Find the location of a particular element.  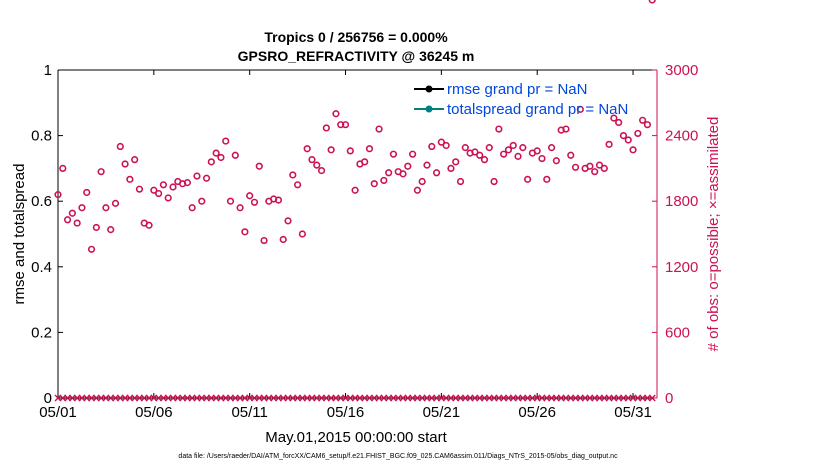

y-right-tick-label: 1200 is located at coordinates (681, 267).